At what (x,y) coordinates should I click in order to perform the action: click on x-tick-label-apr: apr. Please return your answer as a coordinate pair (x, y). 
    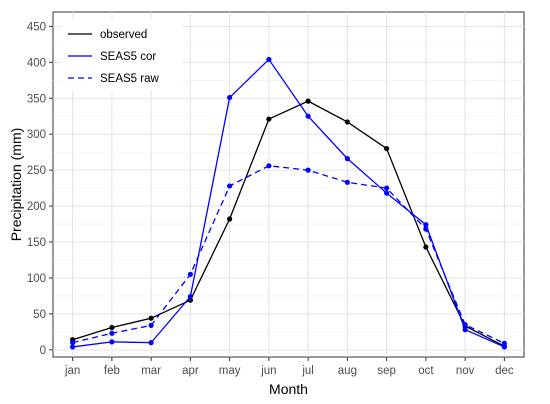
    Looking at the image, I should click on (190, 371).